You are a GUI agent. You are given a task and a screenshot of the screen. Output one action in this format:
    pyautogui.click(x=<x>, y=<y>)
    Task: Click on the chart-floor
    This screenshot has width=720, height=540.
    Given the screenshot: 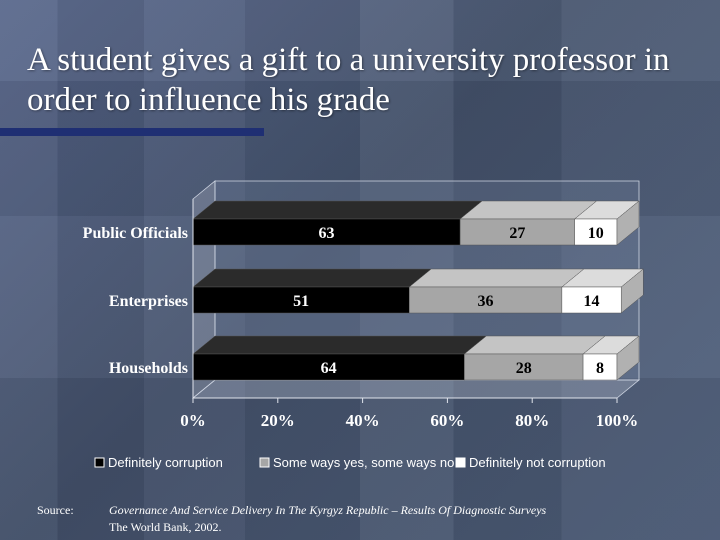 What is the action you would take?
    pyautogui.click(x=416, y=389)
    